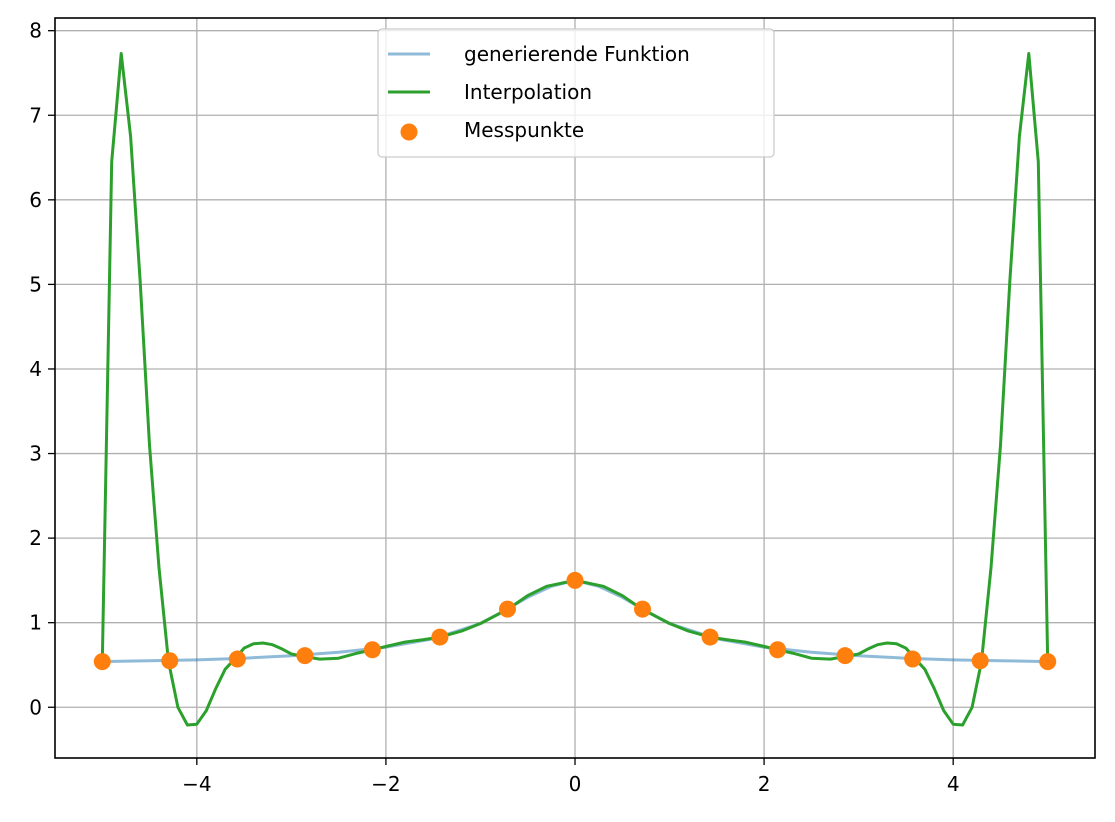 Image resolution: width=1115 pixels, height=822 pixels. What do you see at coordinates (575, 784) in the screenshot?
I see `x-tick-label: 0` at bounding box center [575, 784].